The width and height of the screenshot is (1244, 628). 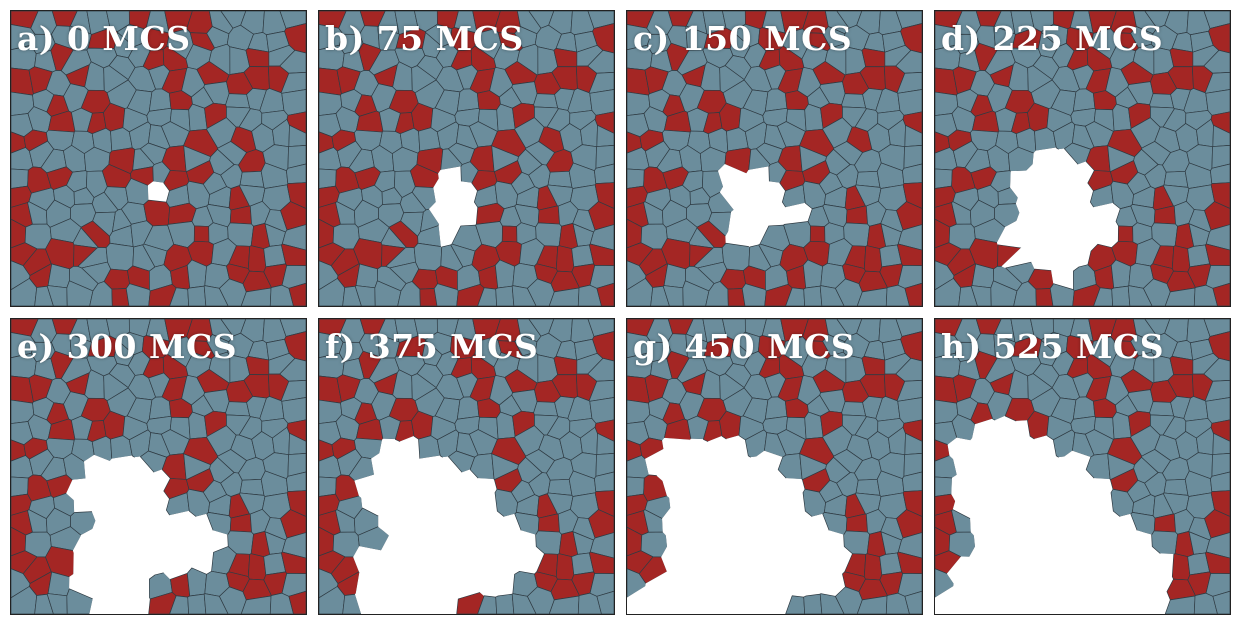 I want to click on panel-d: d) 225 MCS, so click(x=1082, y=158).